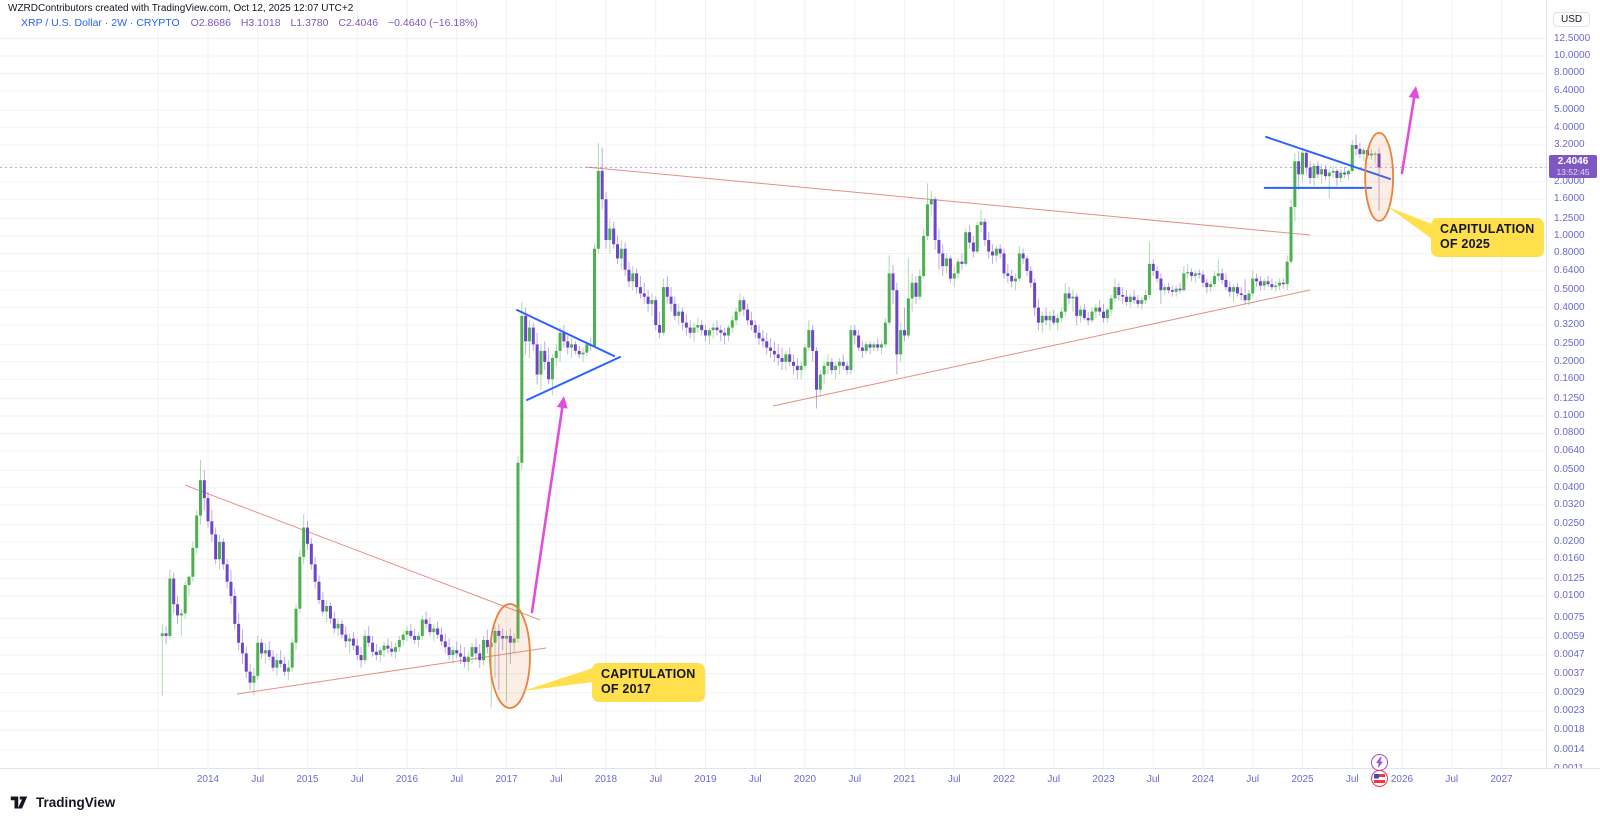  What do you see at coordinates (510, 656) in the screenshot?
I see `capitulation-2017-ellipse` at bounding box center [510, 656].